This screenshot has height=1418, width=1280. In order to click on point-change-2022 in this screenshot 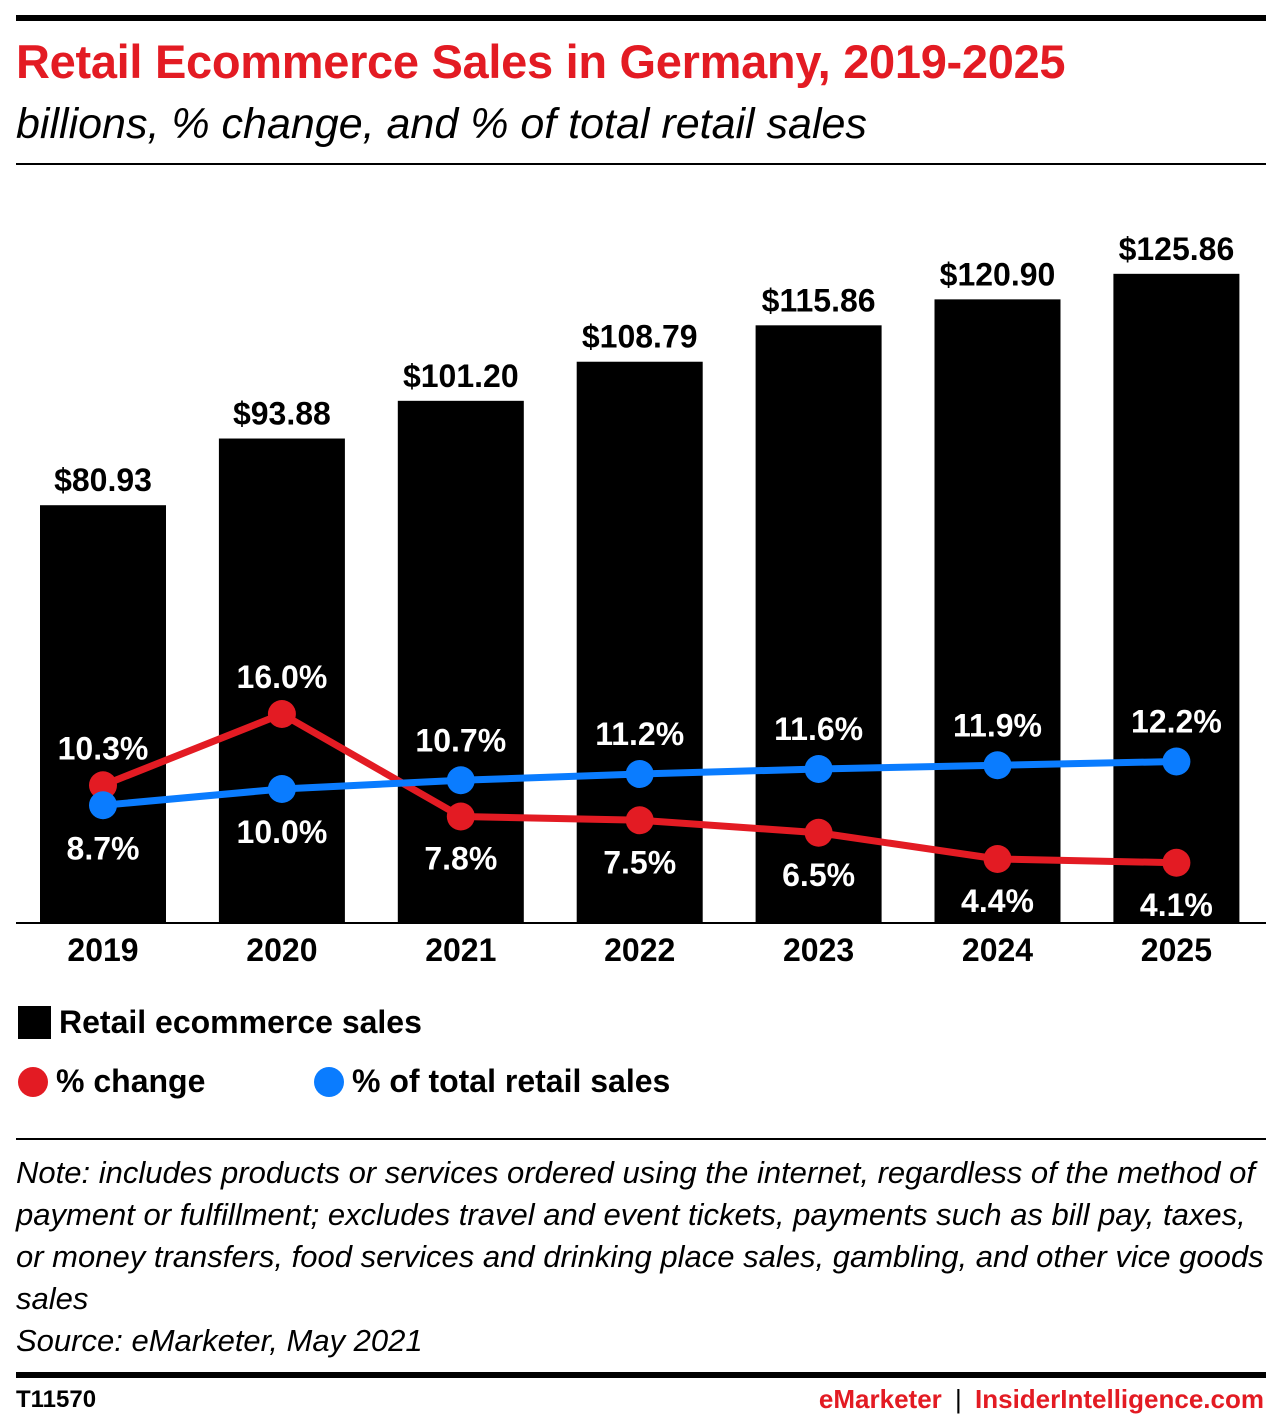, I will do `click(639, 820)`.